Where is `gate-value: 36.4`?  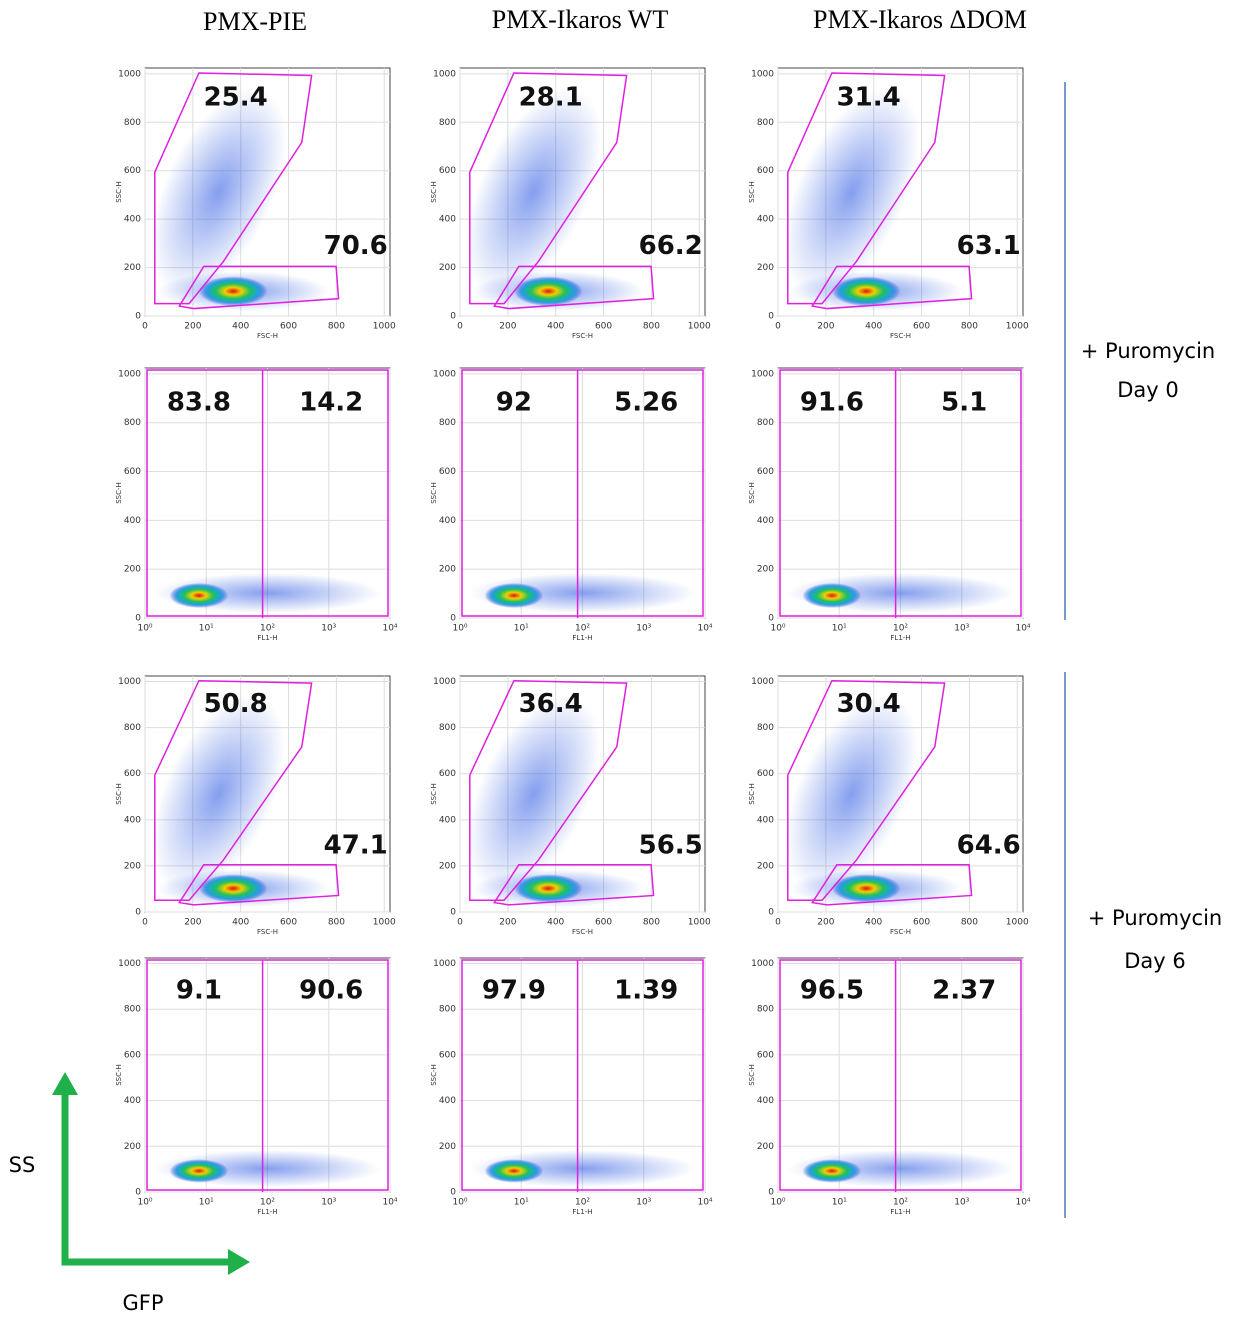
gate-value: 36.4 is located at coordinates (551, 704).